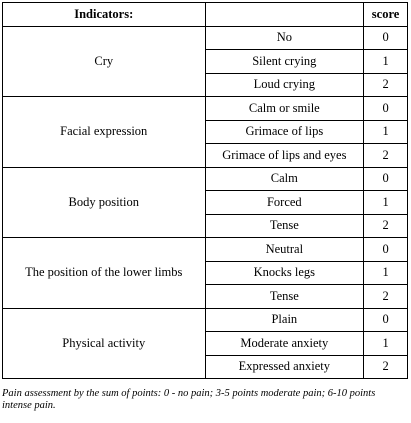 Image resolution: width=411 pixels, height=423 pixels. Describe the element at coordinates (284, 37) in the screenshot. I see `description-cell: No` at that location.